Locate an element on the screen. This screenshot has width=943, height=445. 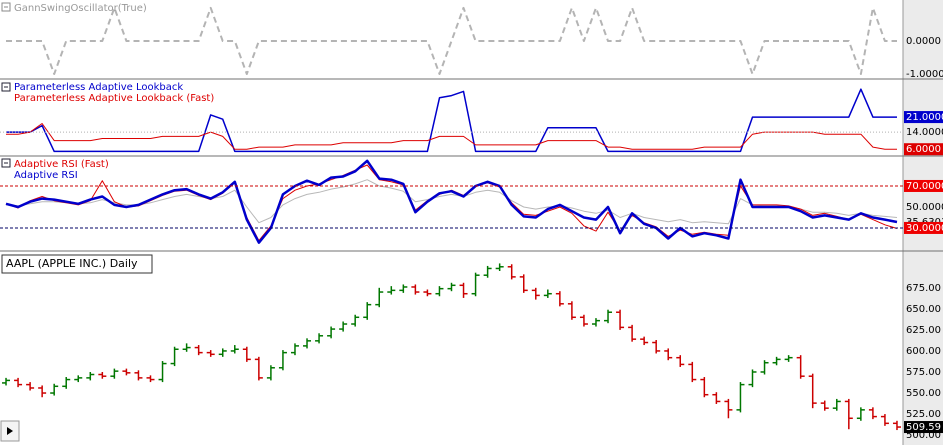
y-tick-label: 625.00 is located at coordinates (923, 330).